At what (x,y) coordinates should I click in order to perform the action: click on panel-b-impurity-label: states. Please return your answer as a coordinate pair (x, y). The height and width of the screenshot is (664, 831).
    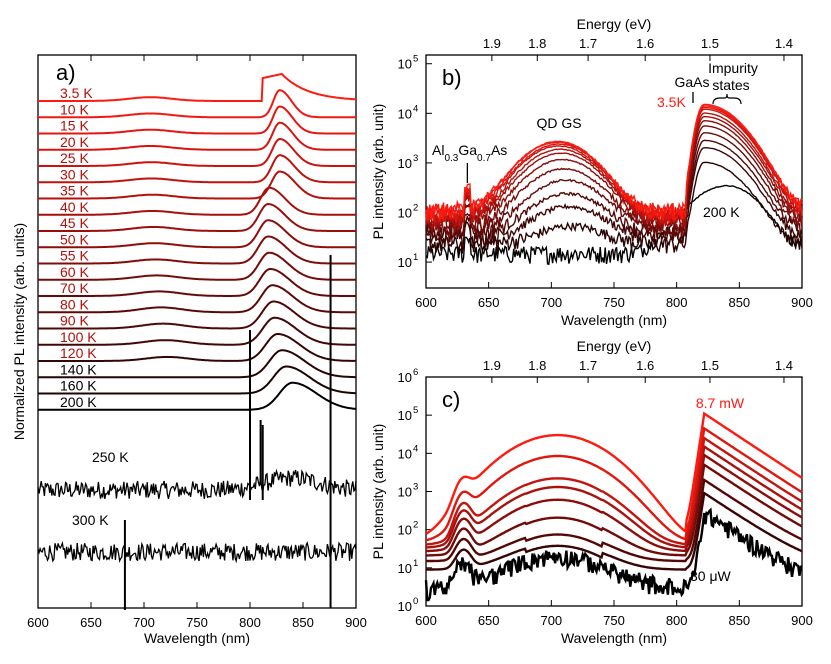
    Looking at the image, I should click on (730, 85).